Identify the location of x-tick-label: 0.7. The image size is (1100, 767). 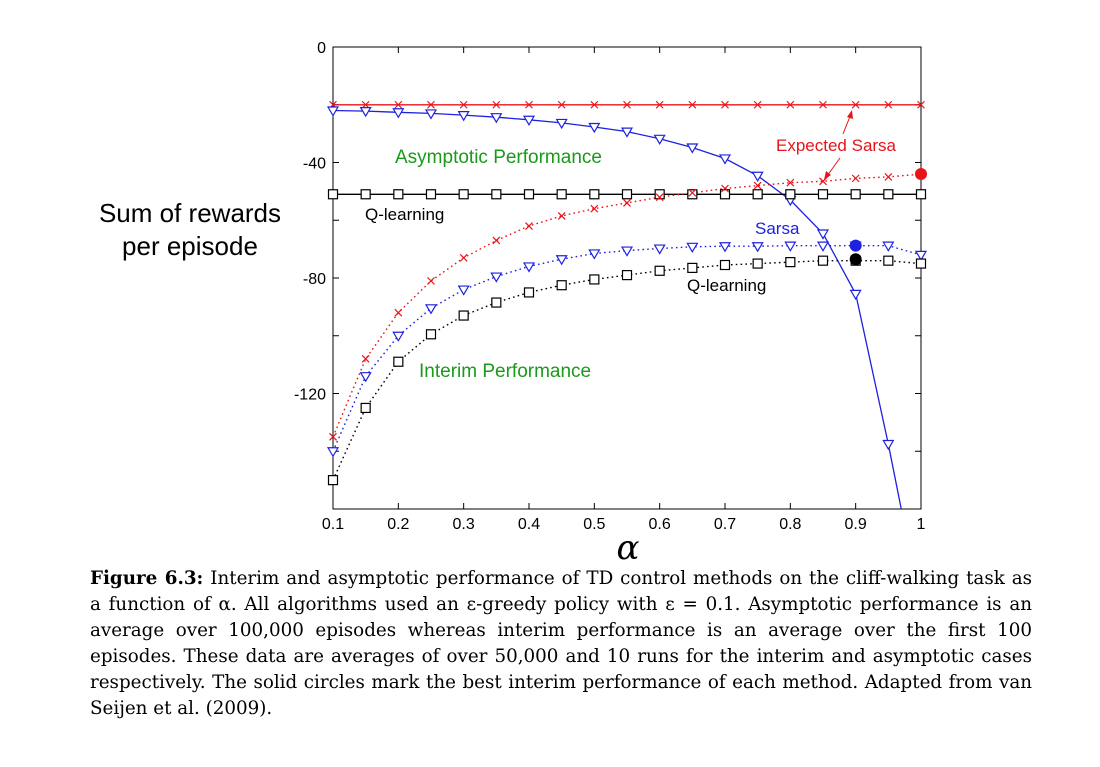
(725, 524).